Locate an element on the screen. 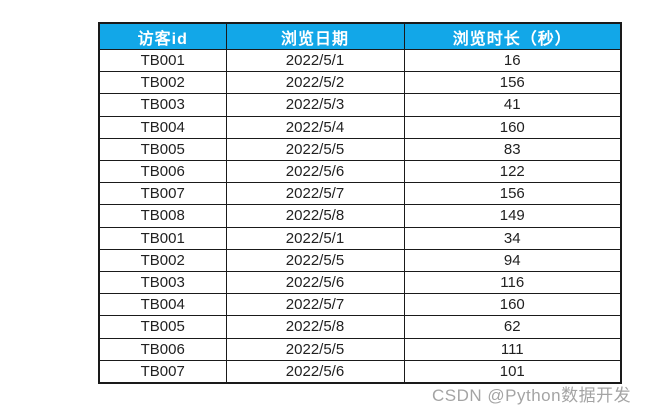 The height and width of the screenshot is (410, 660). table-row: TB001 2022/5/1 34 is located at coordinates (360, 238).